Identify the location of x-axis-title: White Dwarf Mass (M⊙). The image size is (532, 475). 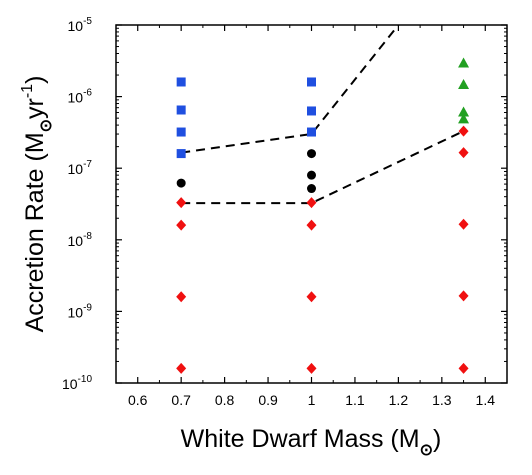
(311, 442).